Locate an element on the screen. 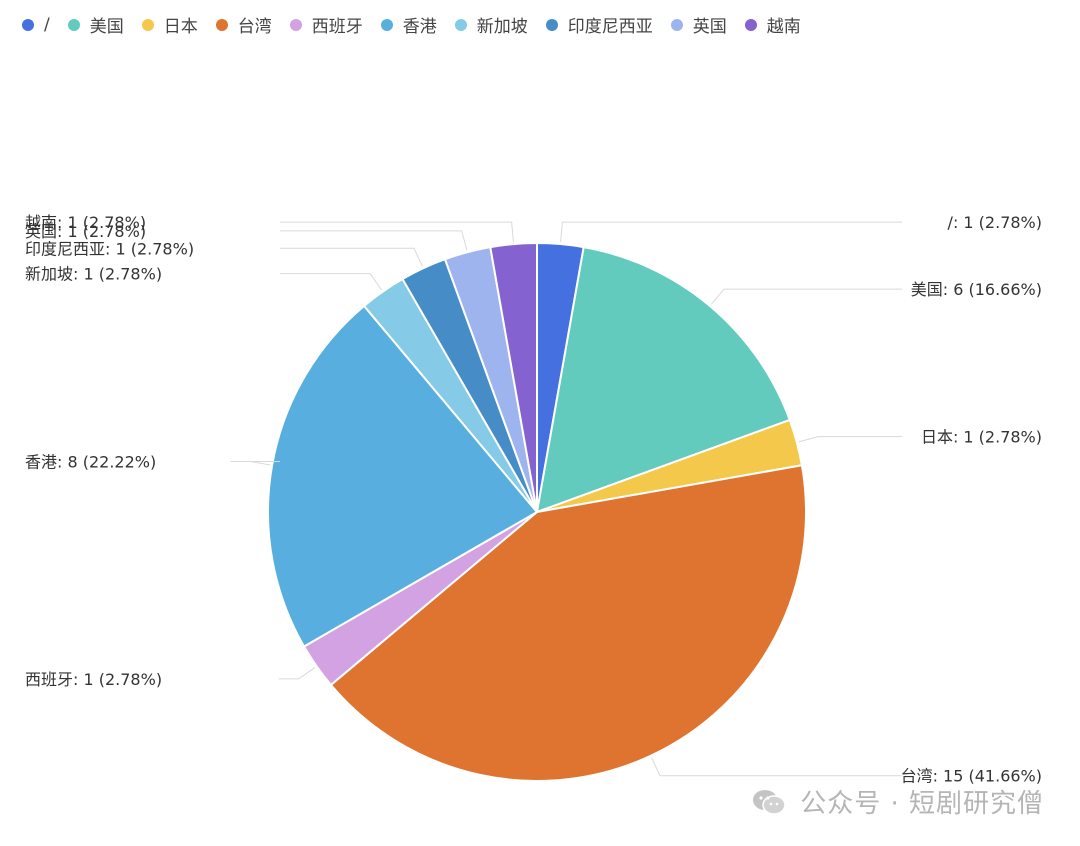  legend-item: 西班牙 is located at coordinates (326, 24).